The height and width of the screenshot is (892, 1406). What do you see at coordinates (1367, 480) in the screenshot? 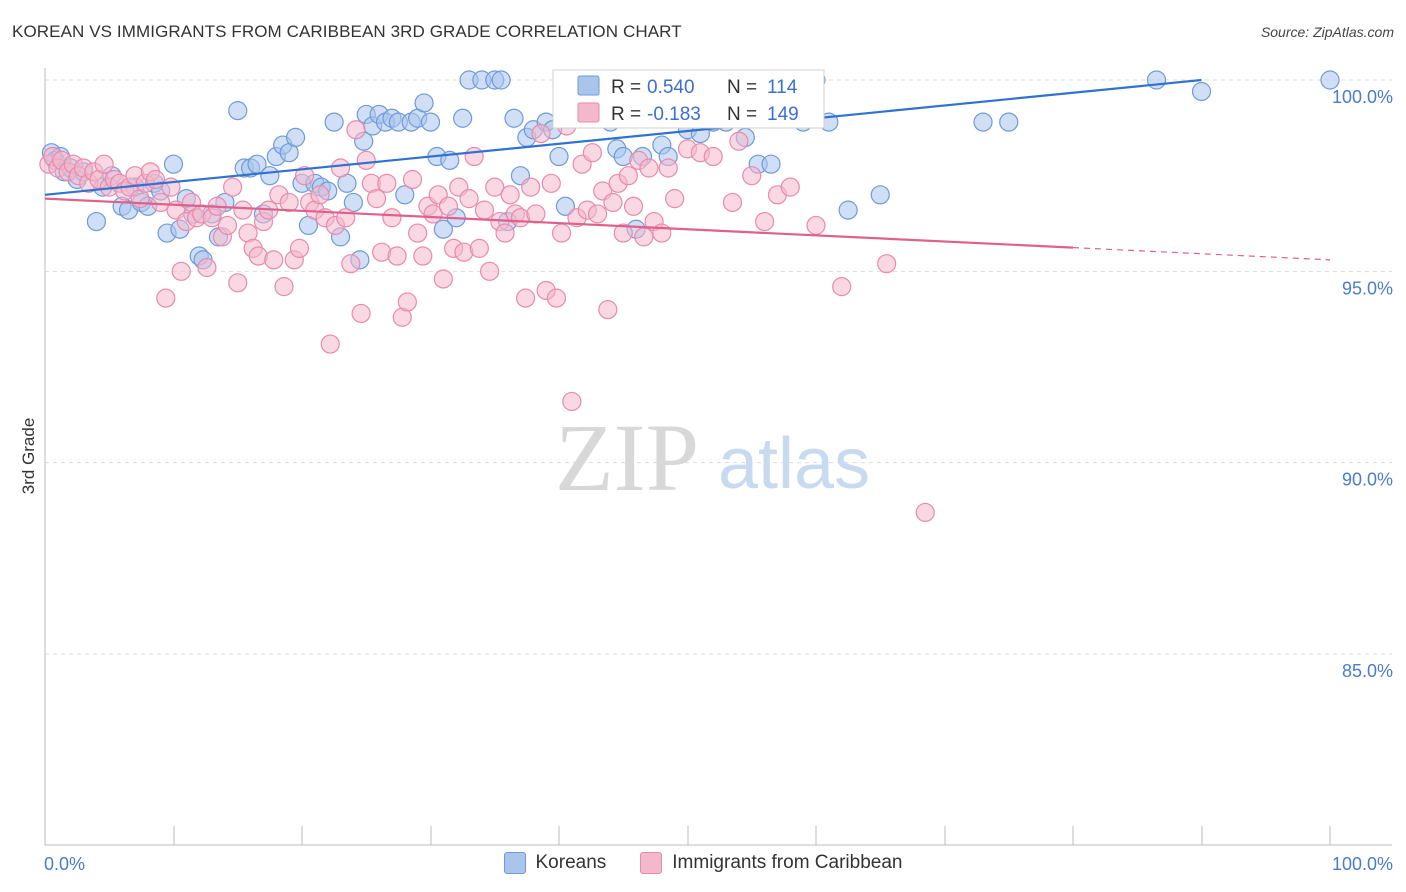
I see `y-tick-label: 90.0%` at bounding box center [1367, 480].